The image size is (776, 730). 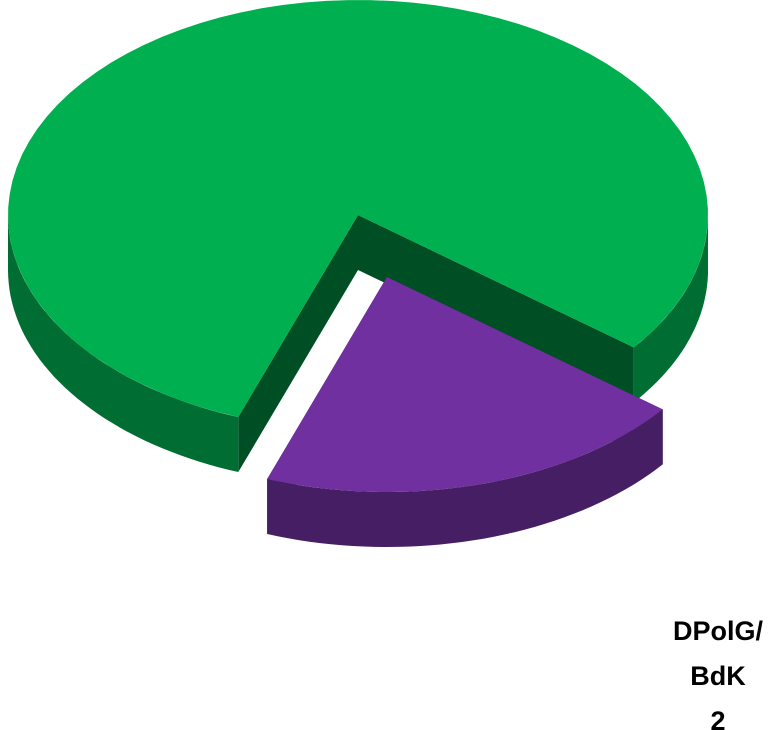 I want to click on value-label: 2, so click(x=717, y=718).